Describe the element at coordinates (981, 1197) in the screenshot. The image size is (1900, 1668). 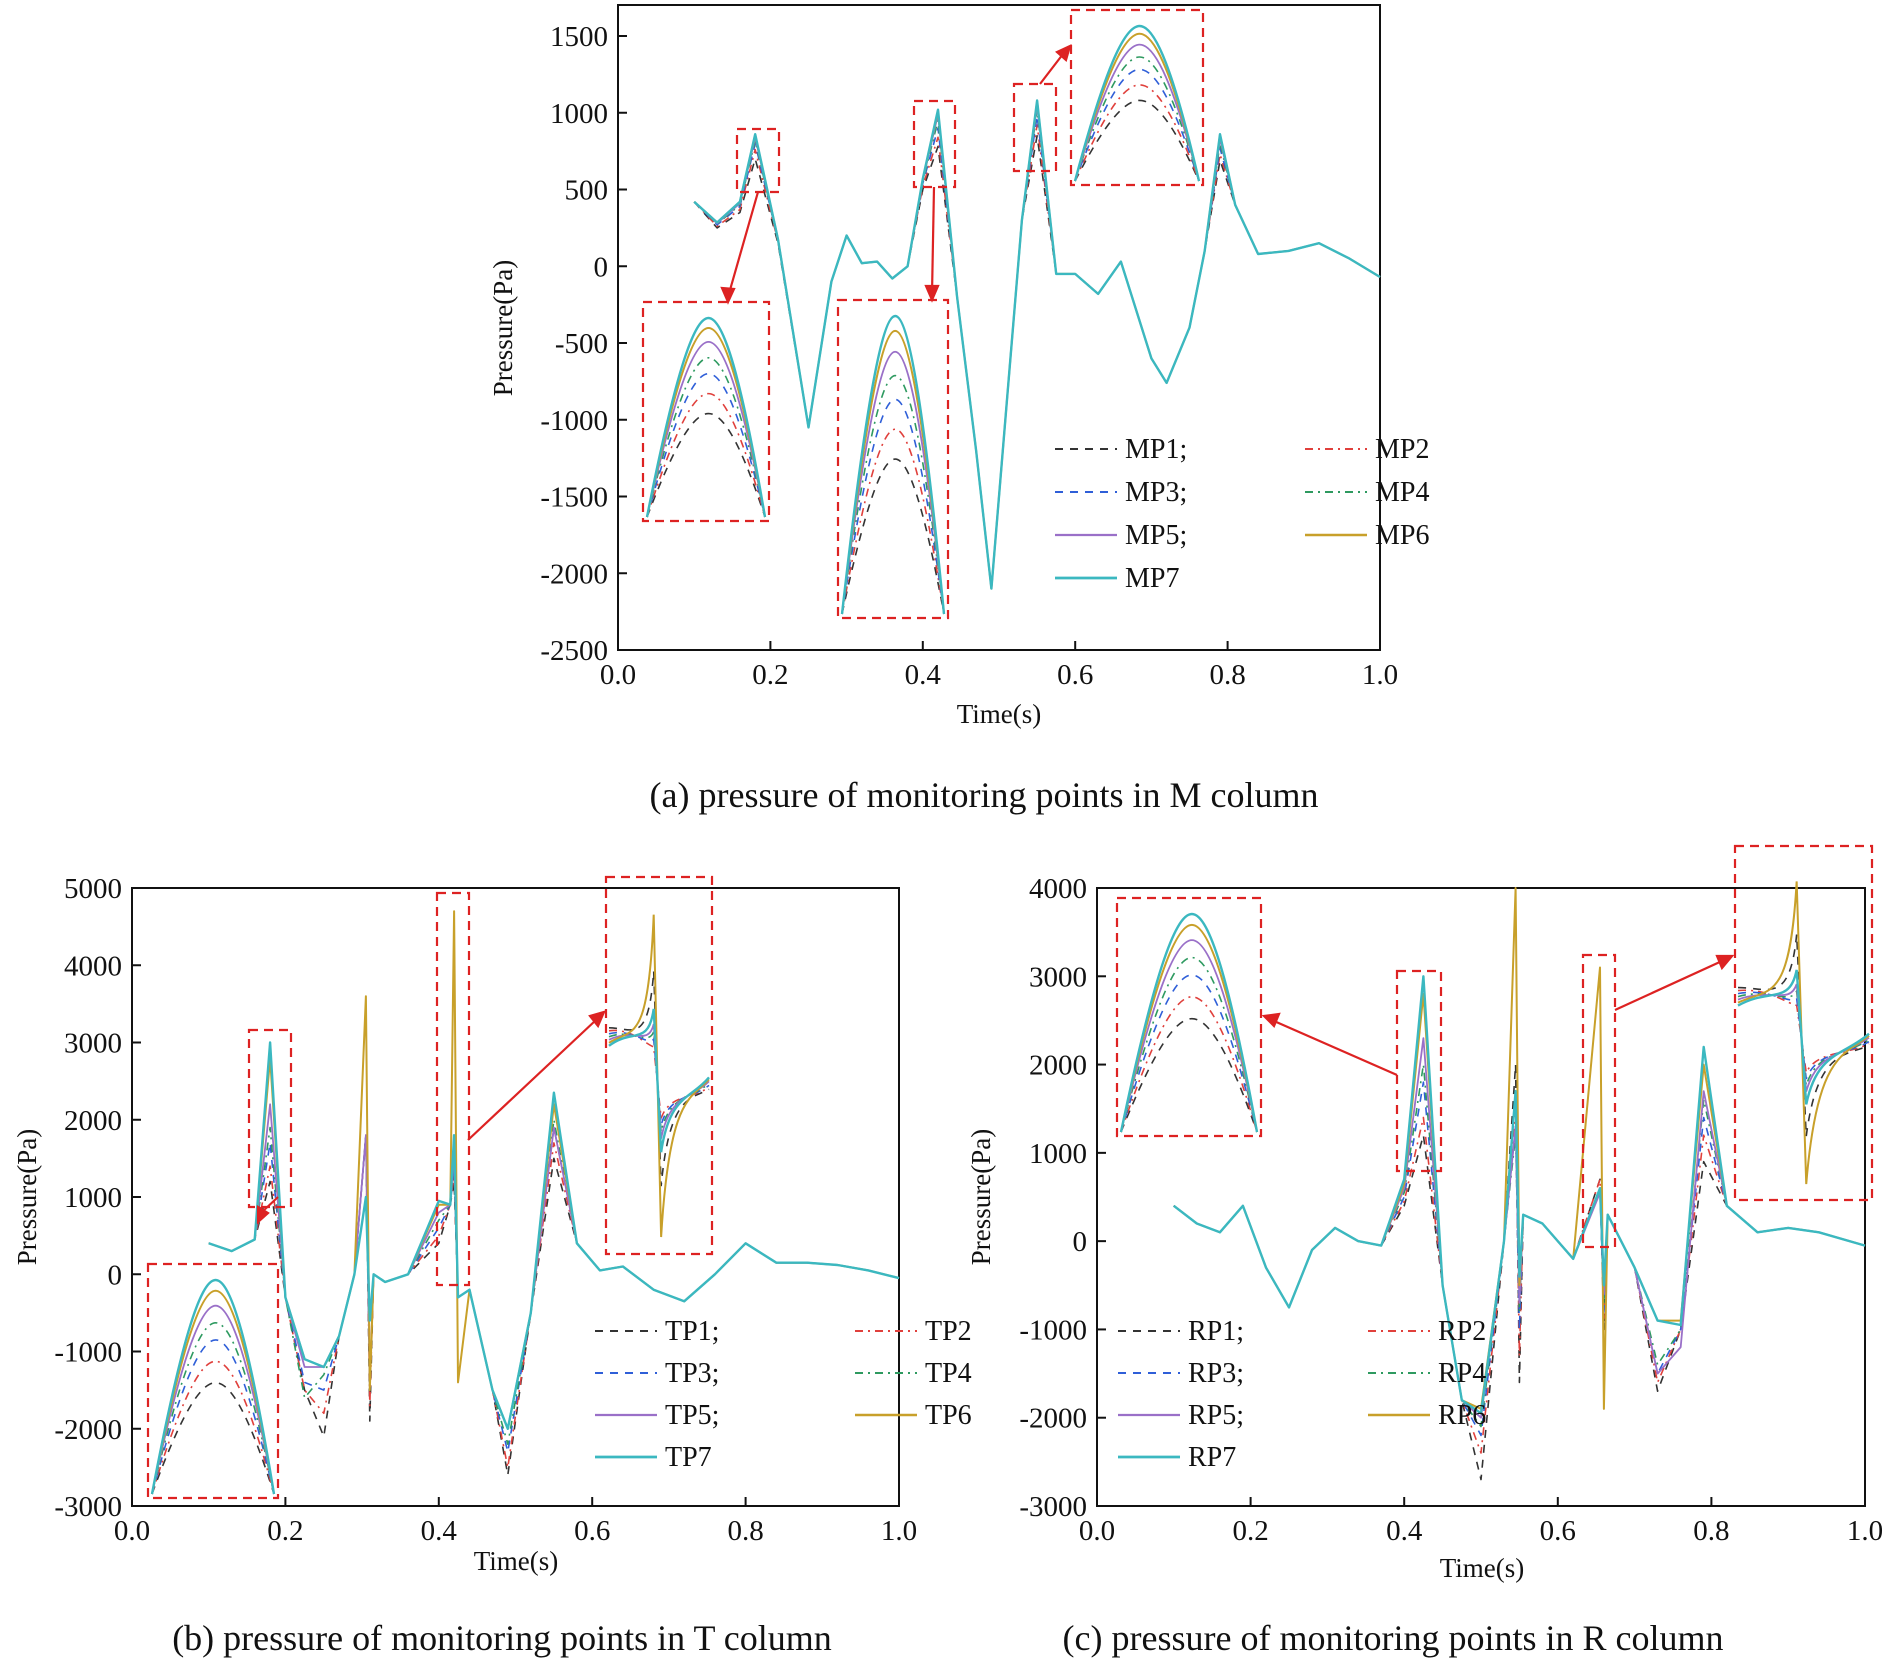
I see `panel-c-y-axis-label: Pressure(Pa)` at that location.